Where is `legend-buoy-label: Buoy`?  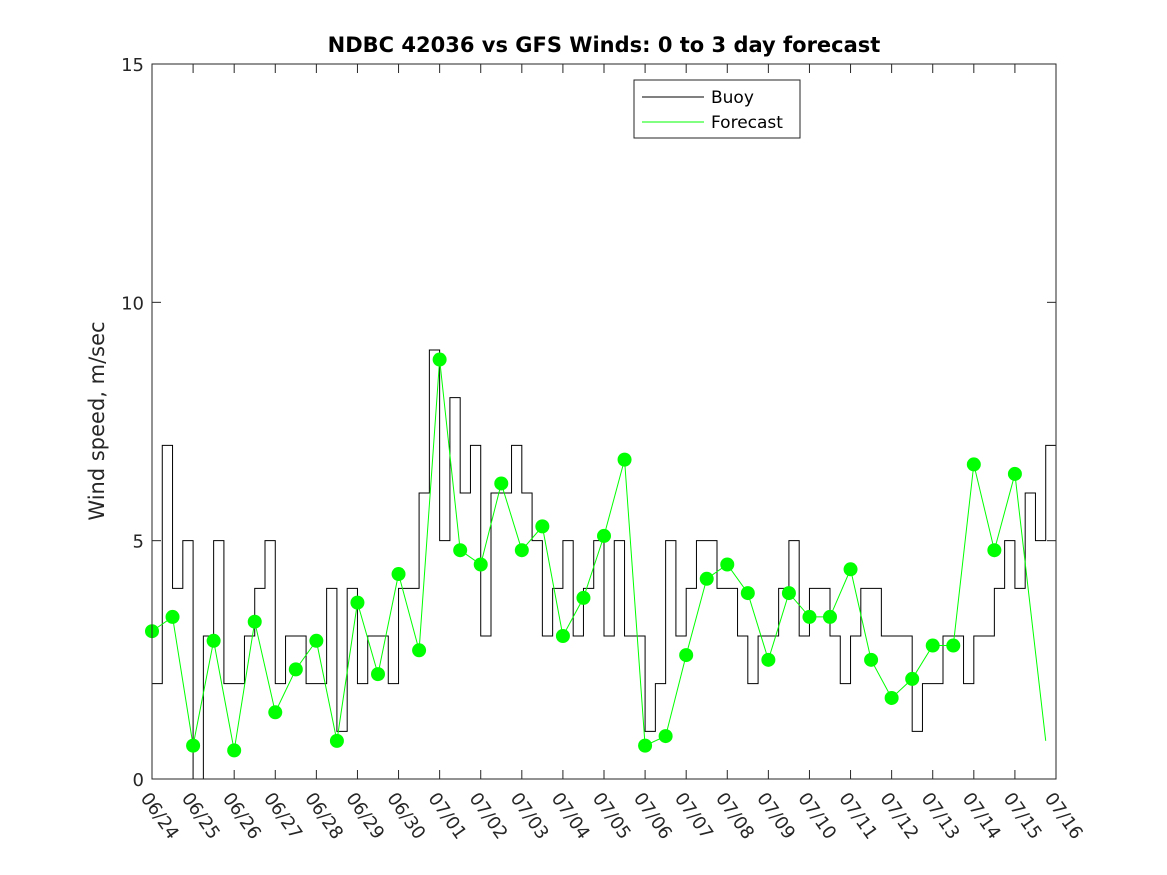
legend-buoy-label: Buoy is located at coordinates (732, 98).